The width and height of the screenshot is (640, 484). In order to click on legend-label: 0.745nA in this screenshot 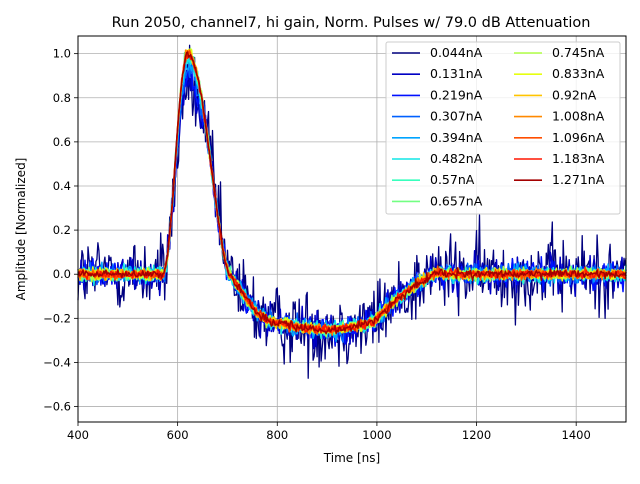, I will do `click(578, 52)`.